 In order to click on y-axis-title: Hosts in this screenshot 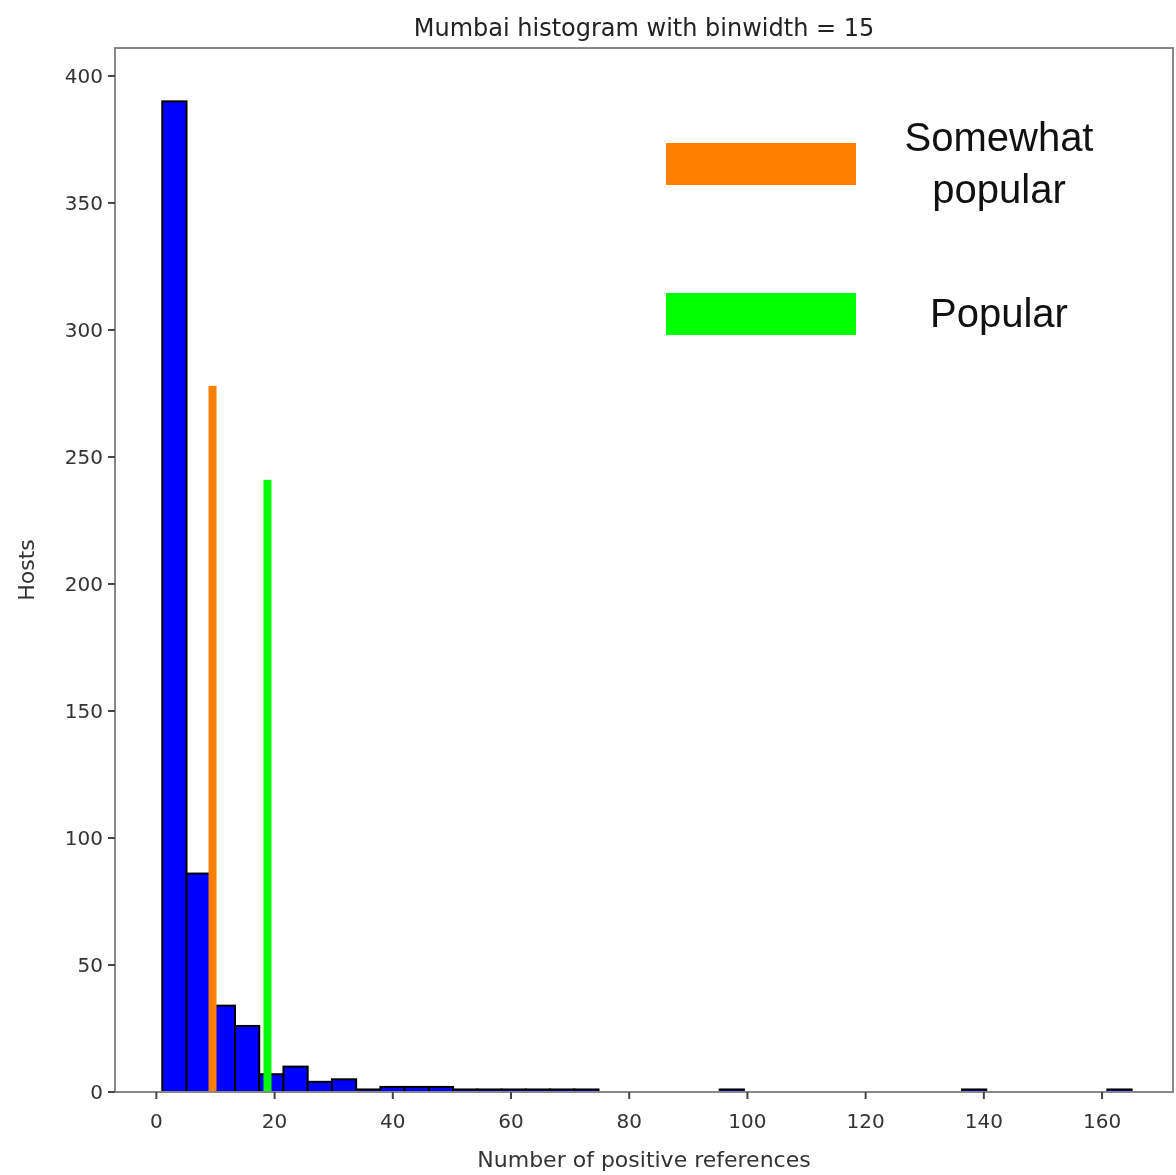, I will do `click(26, 570)`.